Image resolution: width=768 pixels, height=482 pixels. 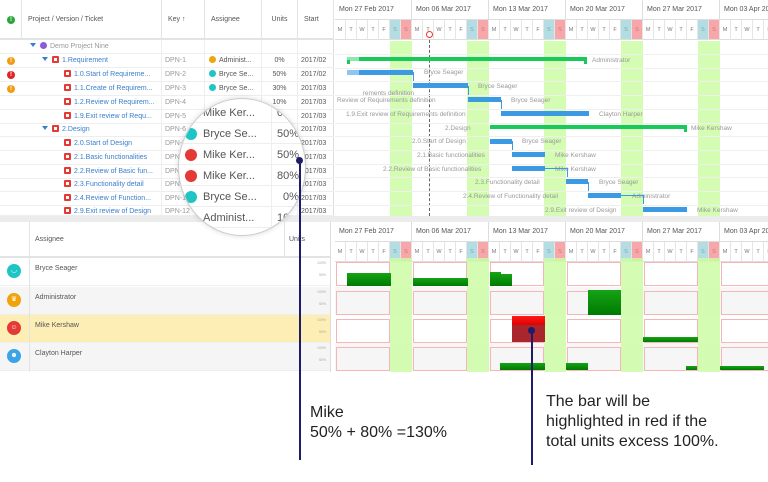 I want to click on bar-label: 2.4.Review of Functionality detail, so click(x=511, y=196).